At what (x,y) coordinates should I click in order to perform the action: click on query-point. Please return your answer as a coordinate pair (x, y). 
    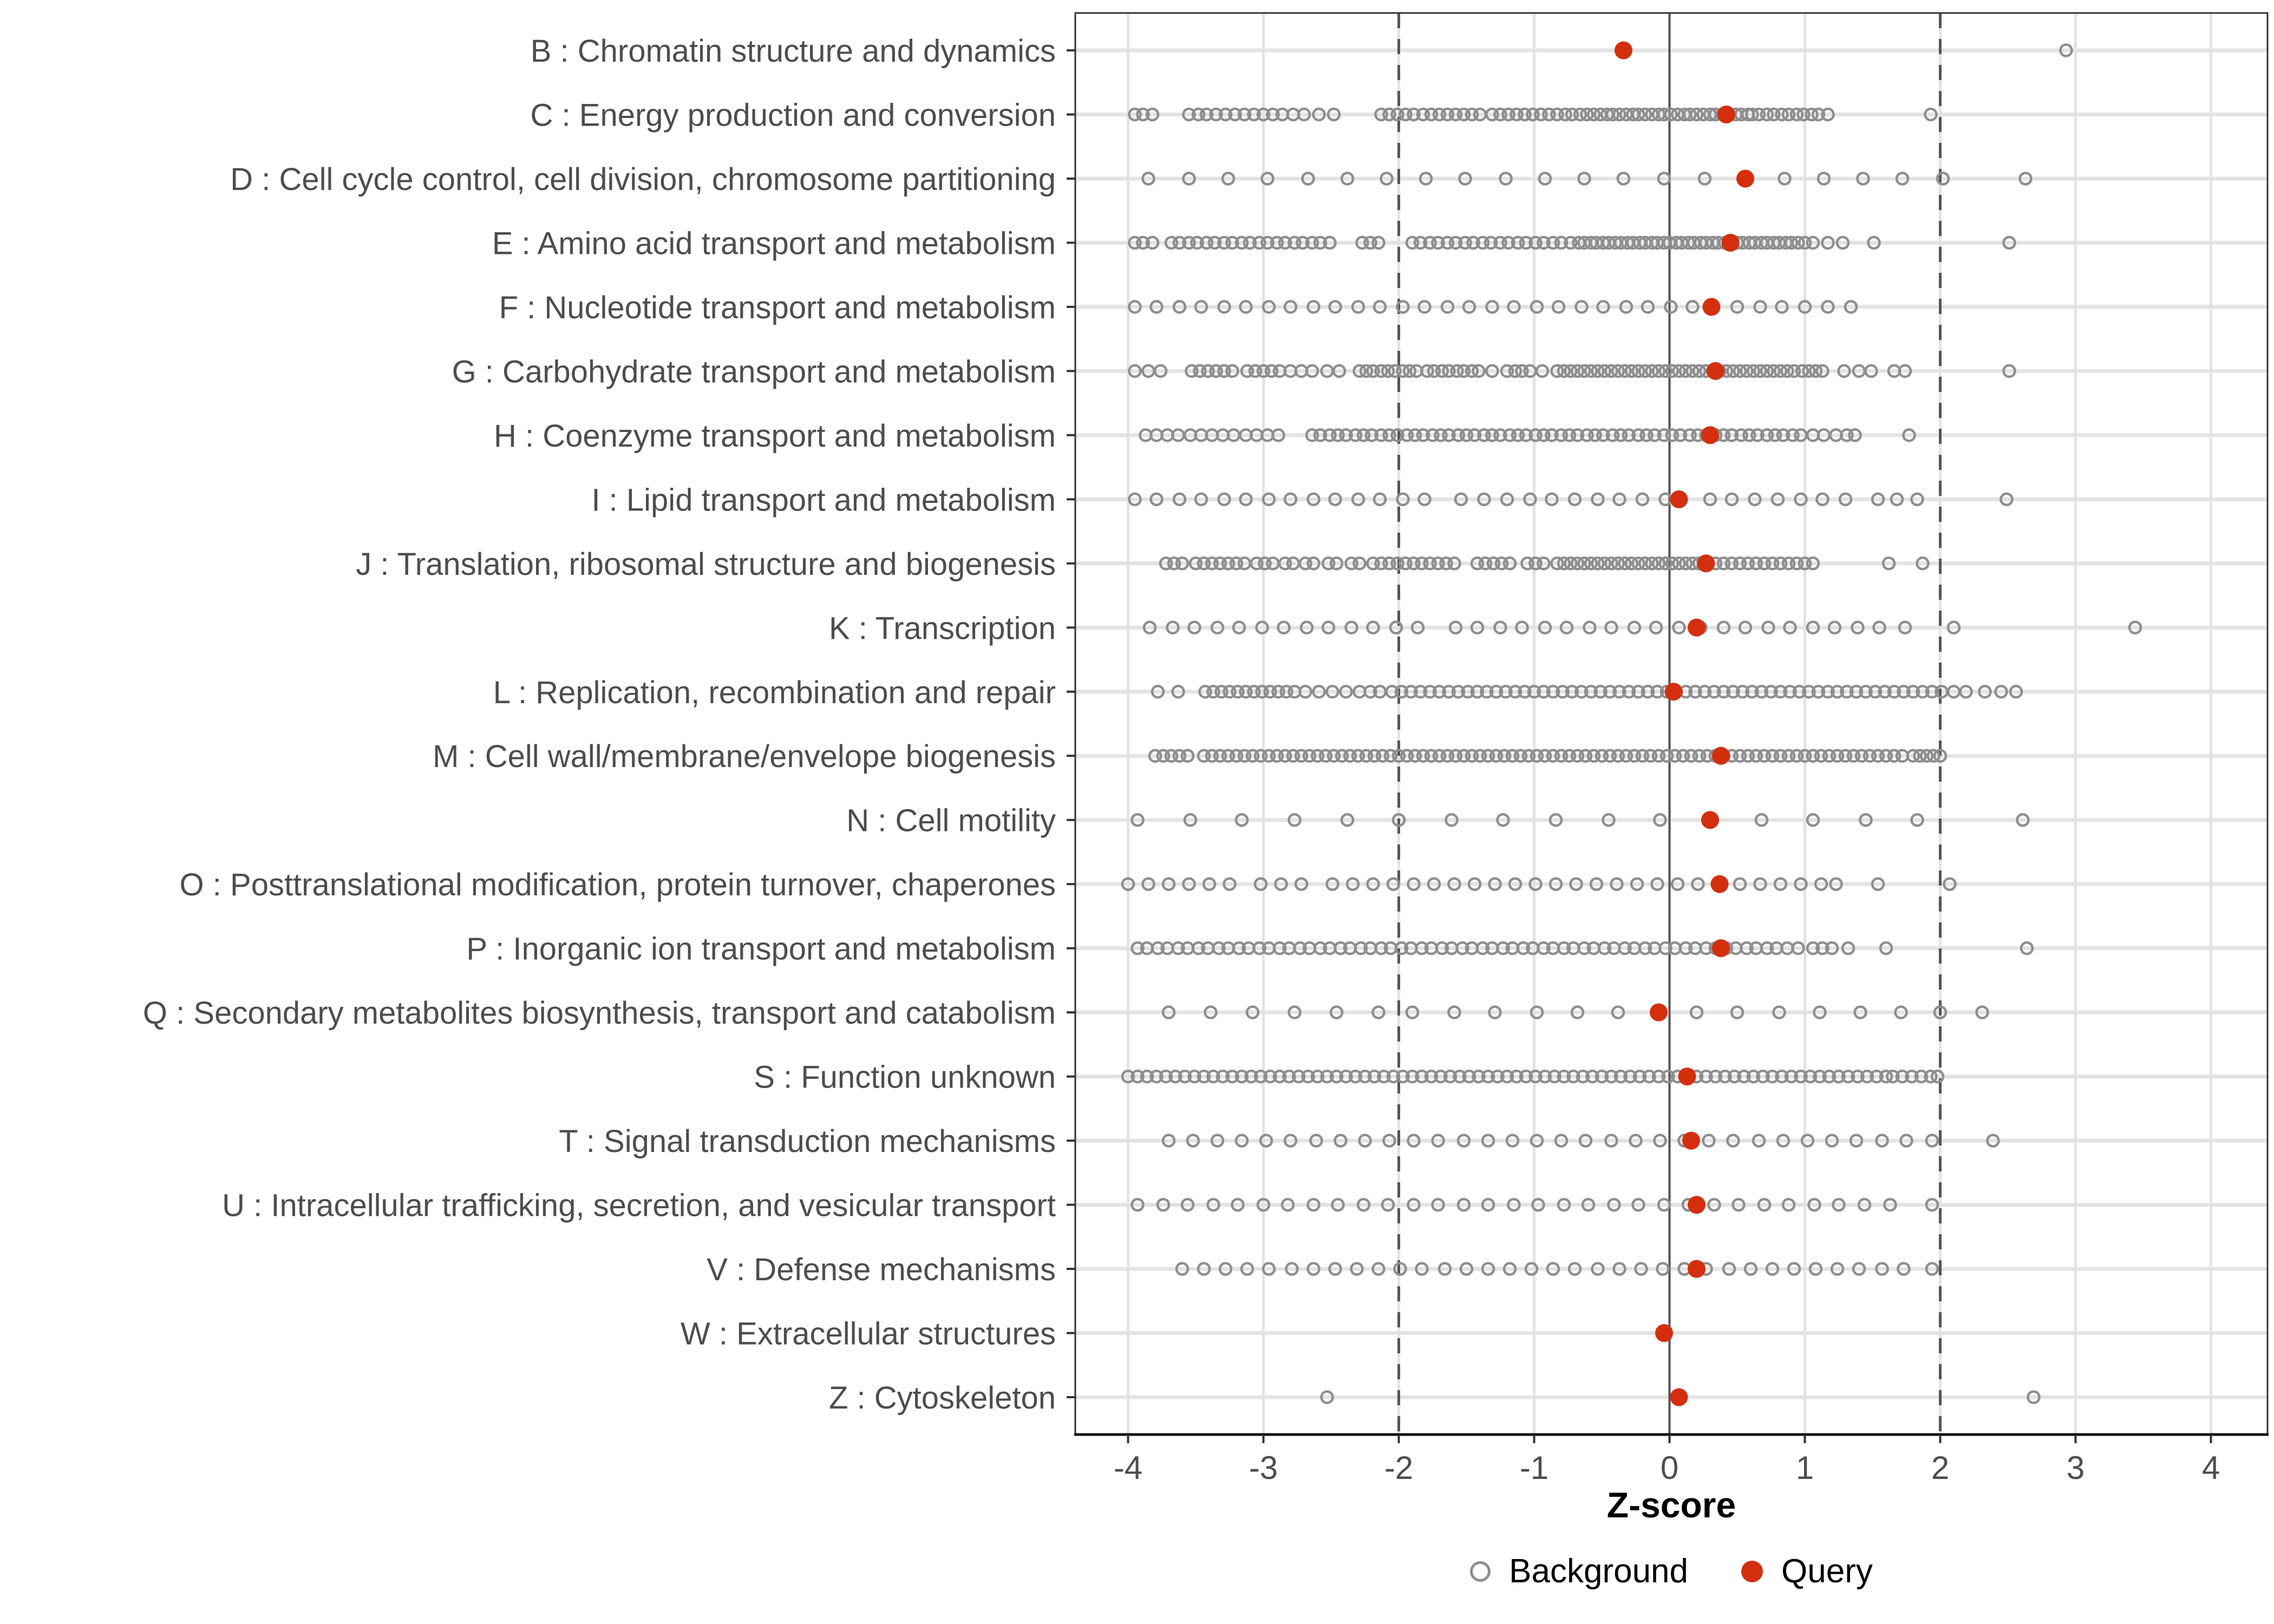
    Looking at the image, I should click on (1731, 242).